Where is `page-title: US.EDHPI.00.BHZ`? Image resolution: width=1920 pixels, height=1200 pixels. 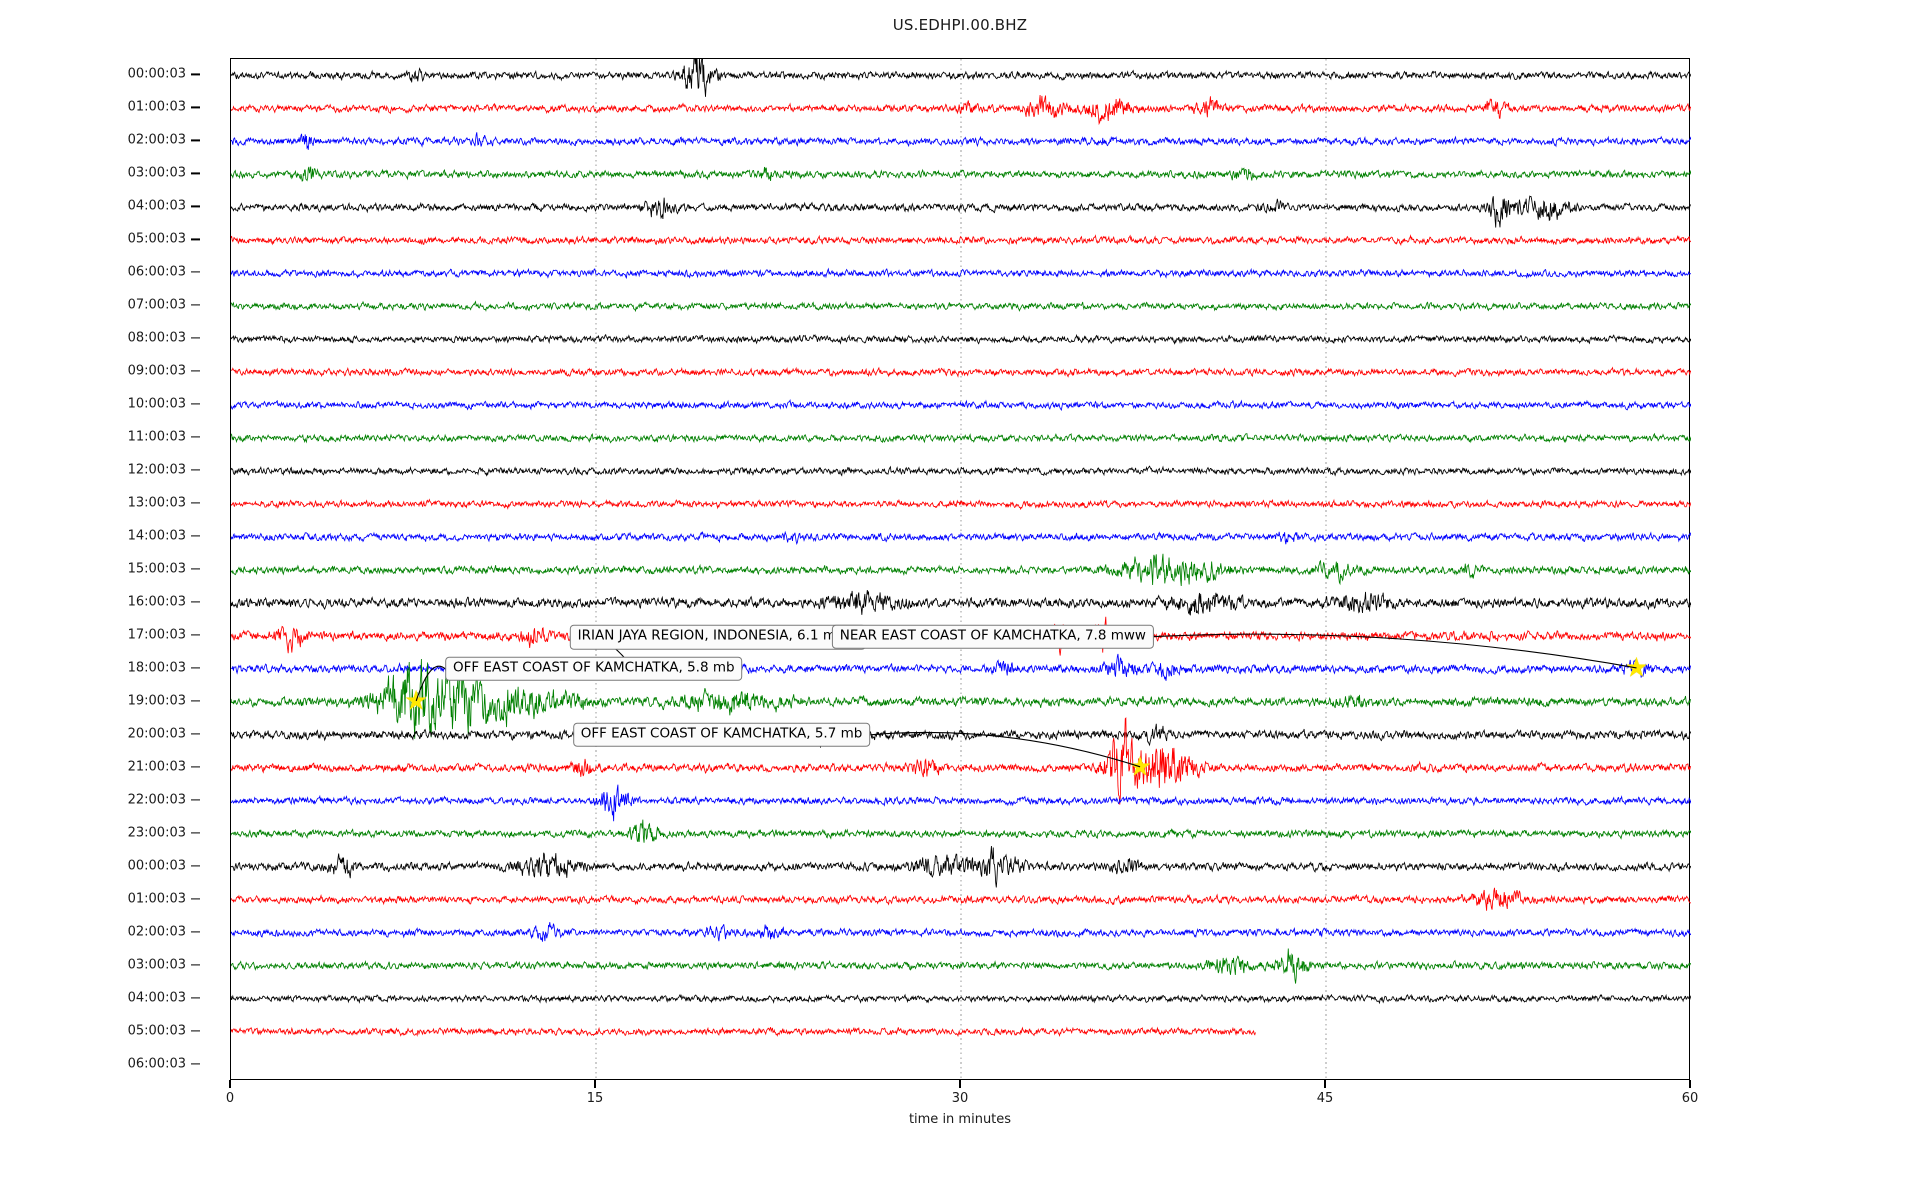 page-title: US.EDHPI.00.BHZ is located at coordinates (960, 25).